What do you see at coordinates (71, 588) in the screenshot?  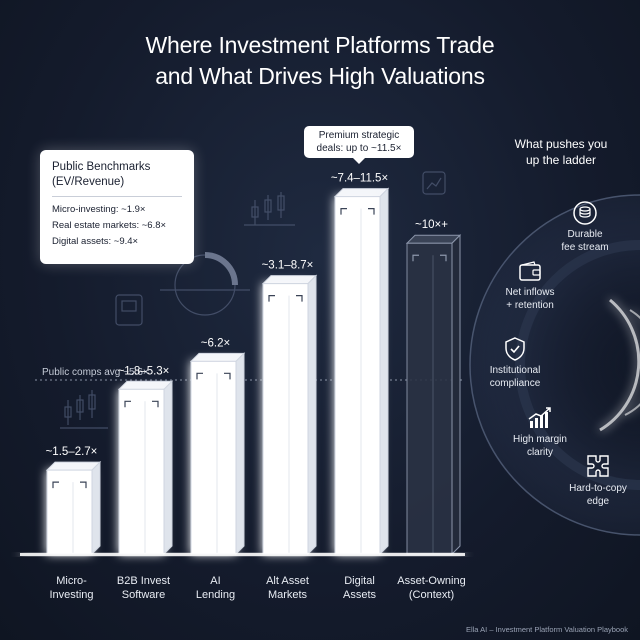 I see `category-label: Micro- Investing` at bounding box center [71, 588].